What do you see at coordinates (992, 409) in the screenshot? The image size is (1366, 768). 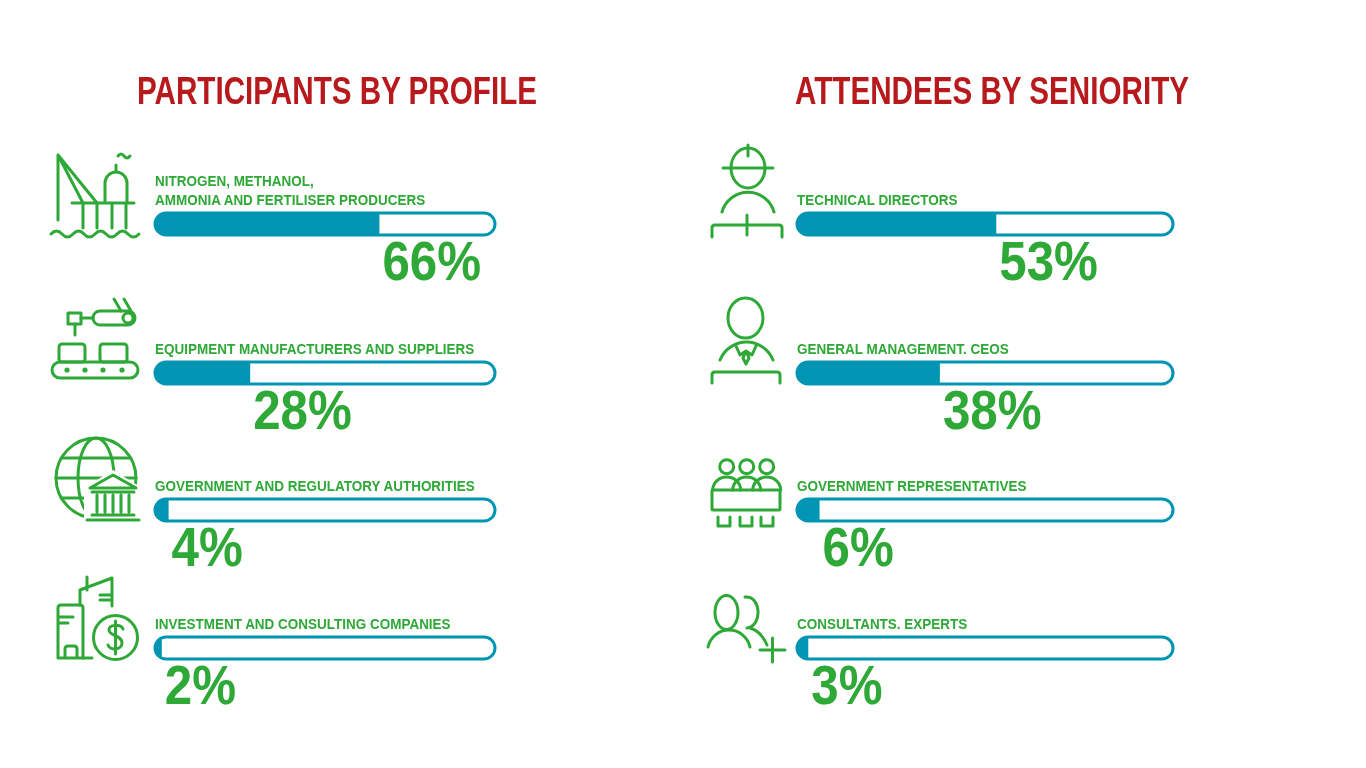 I see `data-label: 38%` at bounding box center [992, 409].